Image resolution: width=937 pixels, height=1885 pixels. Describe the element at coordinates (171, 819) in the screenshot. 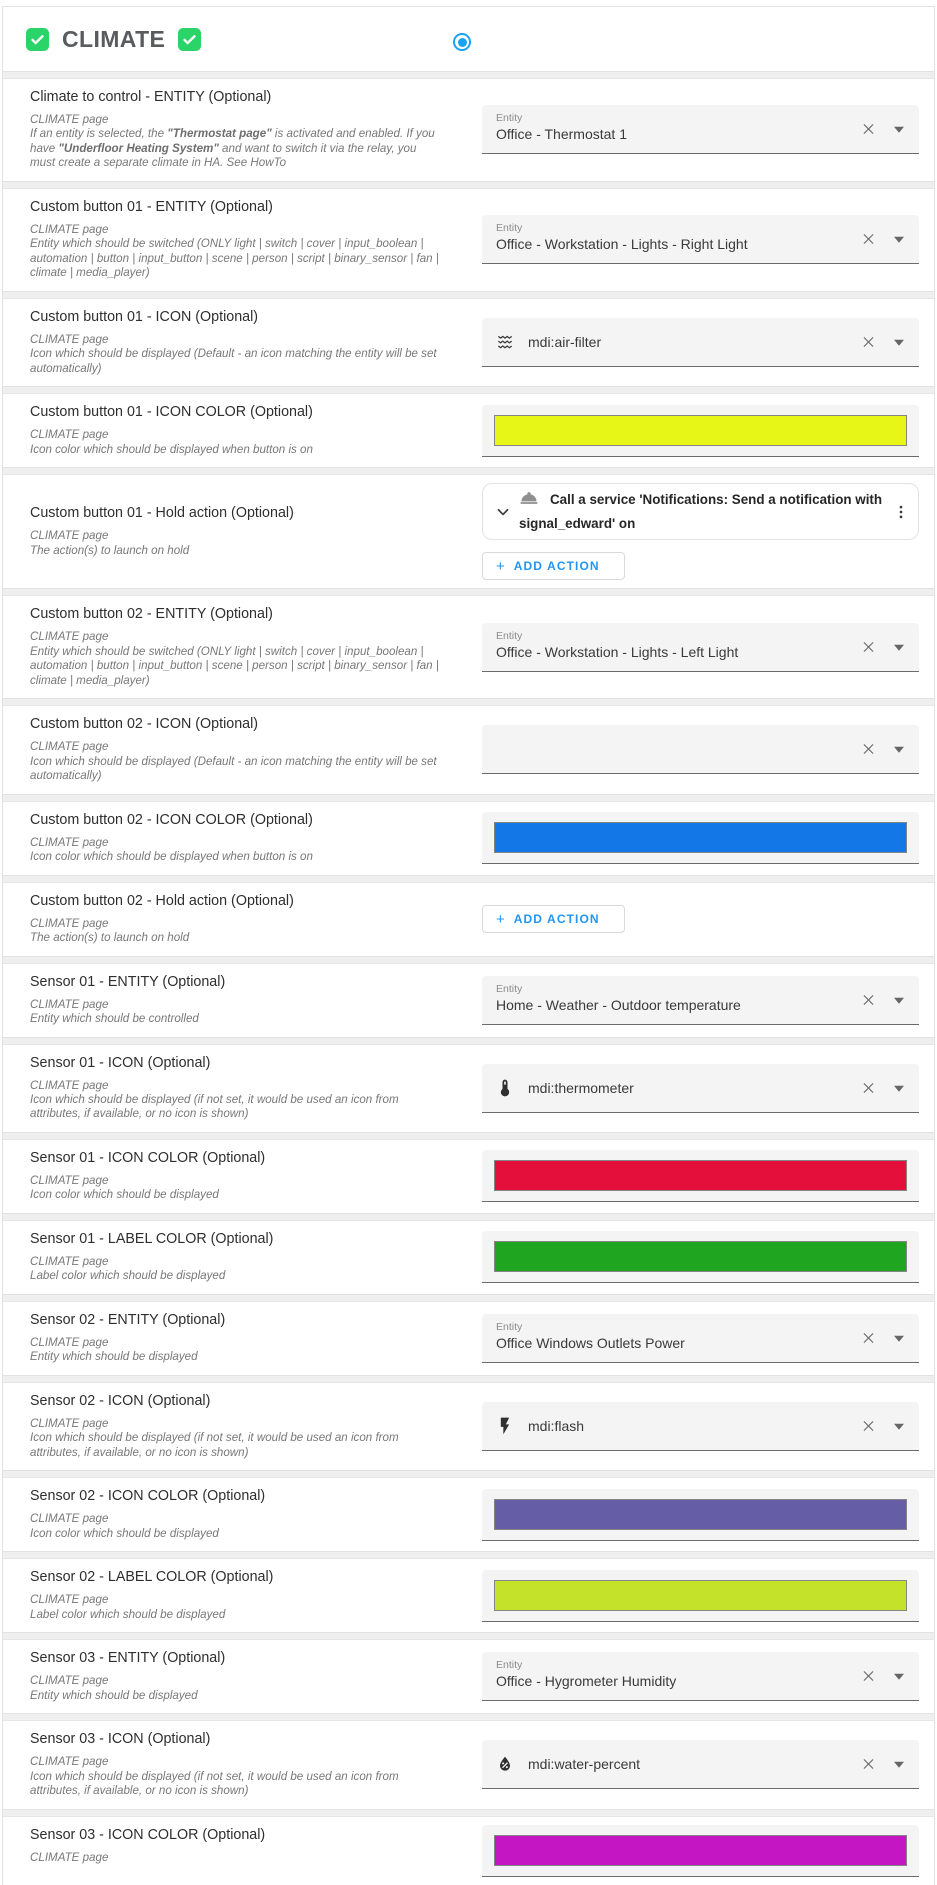

I see `row-label: Custom button 02 - ICON COLOR (Optional)` at that location.